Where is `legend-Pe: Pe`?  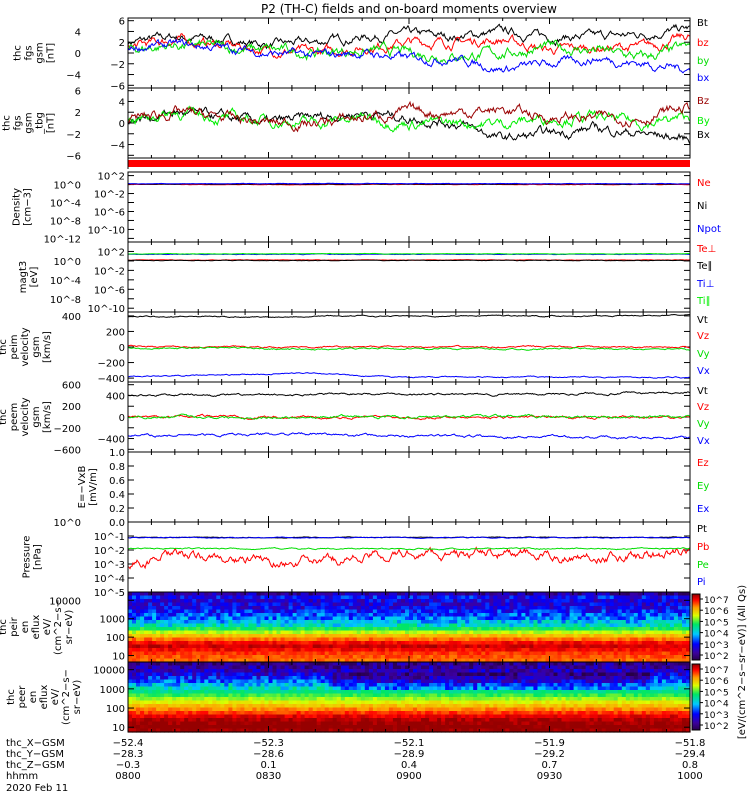
legend-Pe: Pe is located at coordinates (703, 565).